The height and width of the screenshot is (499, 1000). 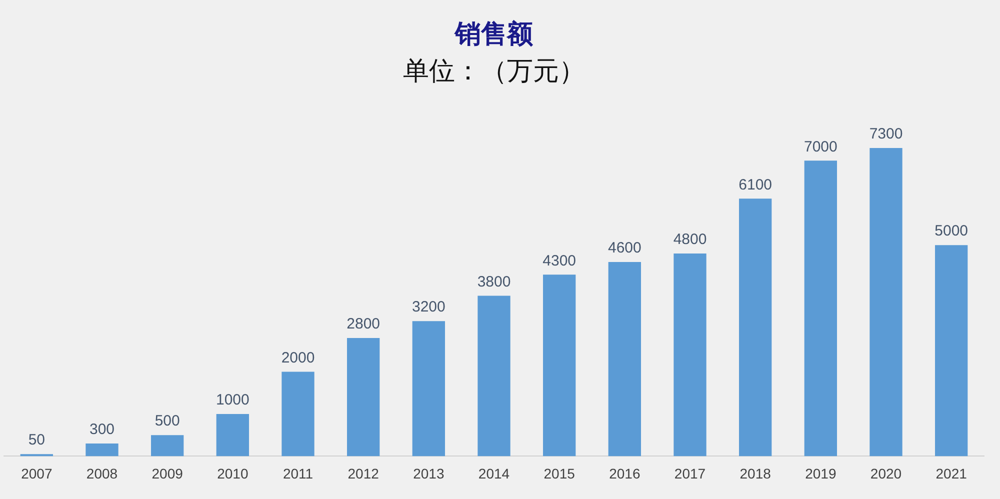 What do you see at coordinates (494, 71) in the screenshot?
I see `chart-subtitle: 单位：（万元）` at bounding box center [494, 71].